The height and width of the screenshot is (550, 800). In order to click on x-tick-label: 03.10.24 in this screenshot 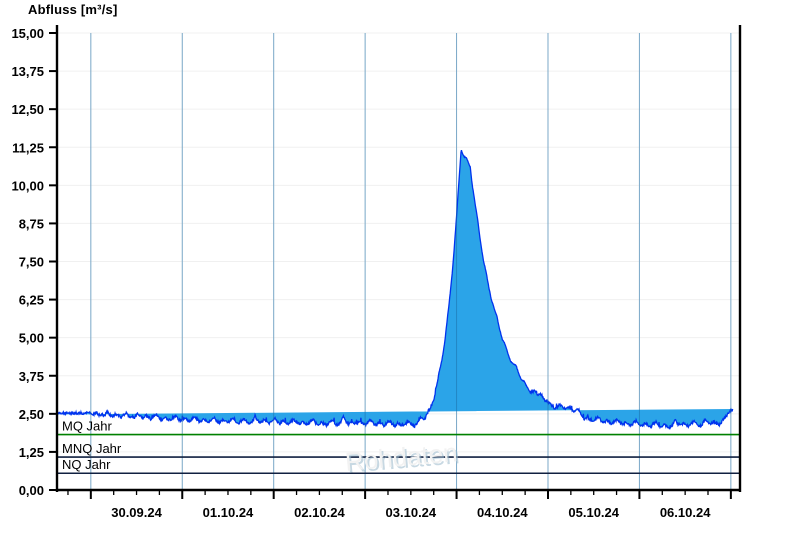, I will do `click(411, 512)`.